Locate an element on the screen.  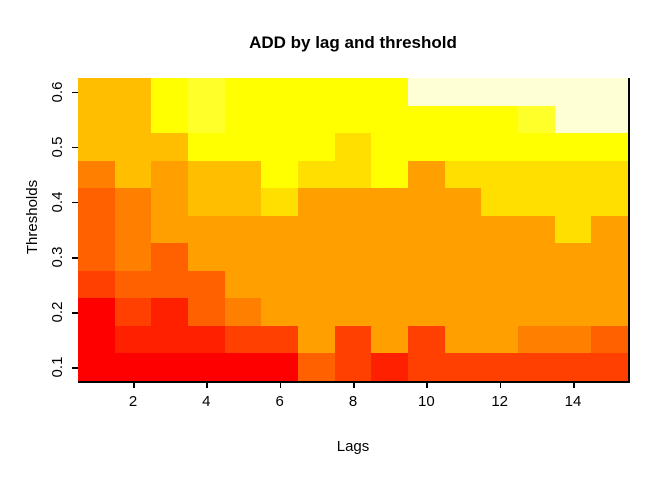
y-tick-label: 0.5 is located at coordinates (57, 147).